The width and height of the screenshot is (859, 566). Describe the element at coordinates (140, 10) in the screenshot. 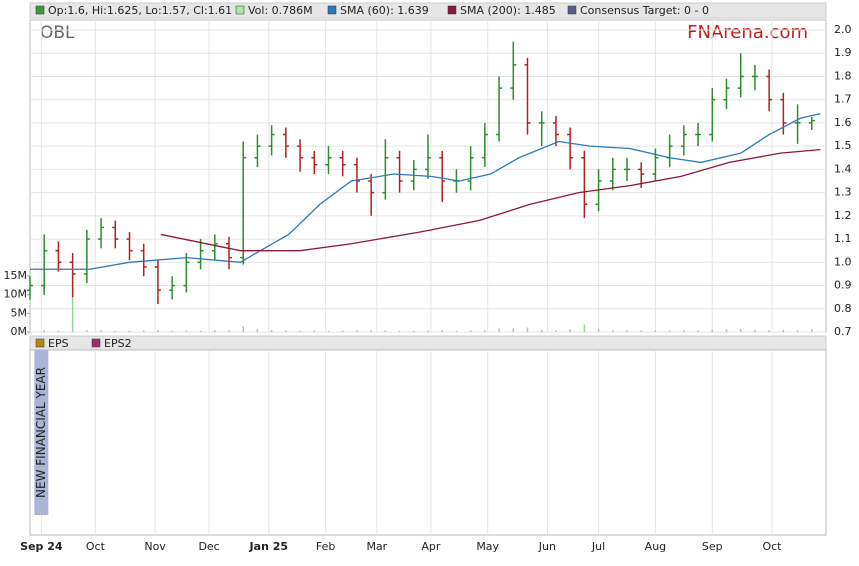

I see `legend-label: Op:1.6, Hi:1.625, Lo:1.57, Cl:1.61` at that location.